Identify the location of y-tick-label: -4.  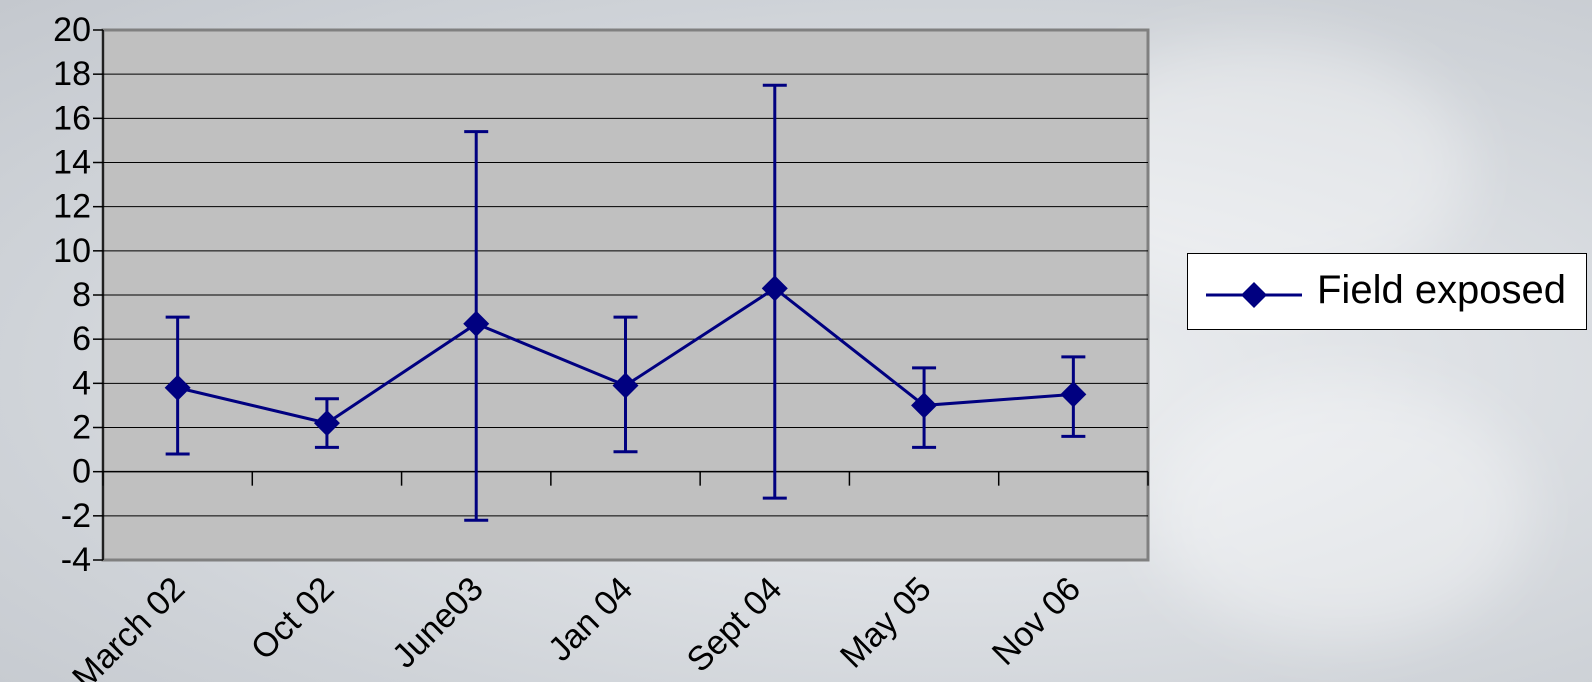
(76, 560).